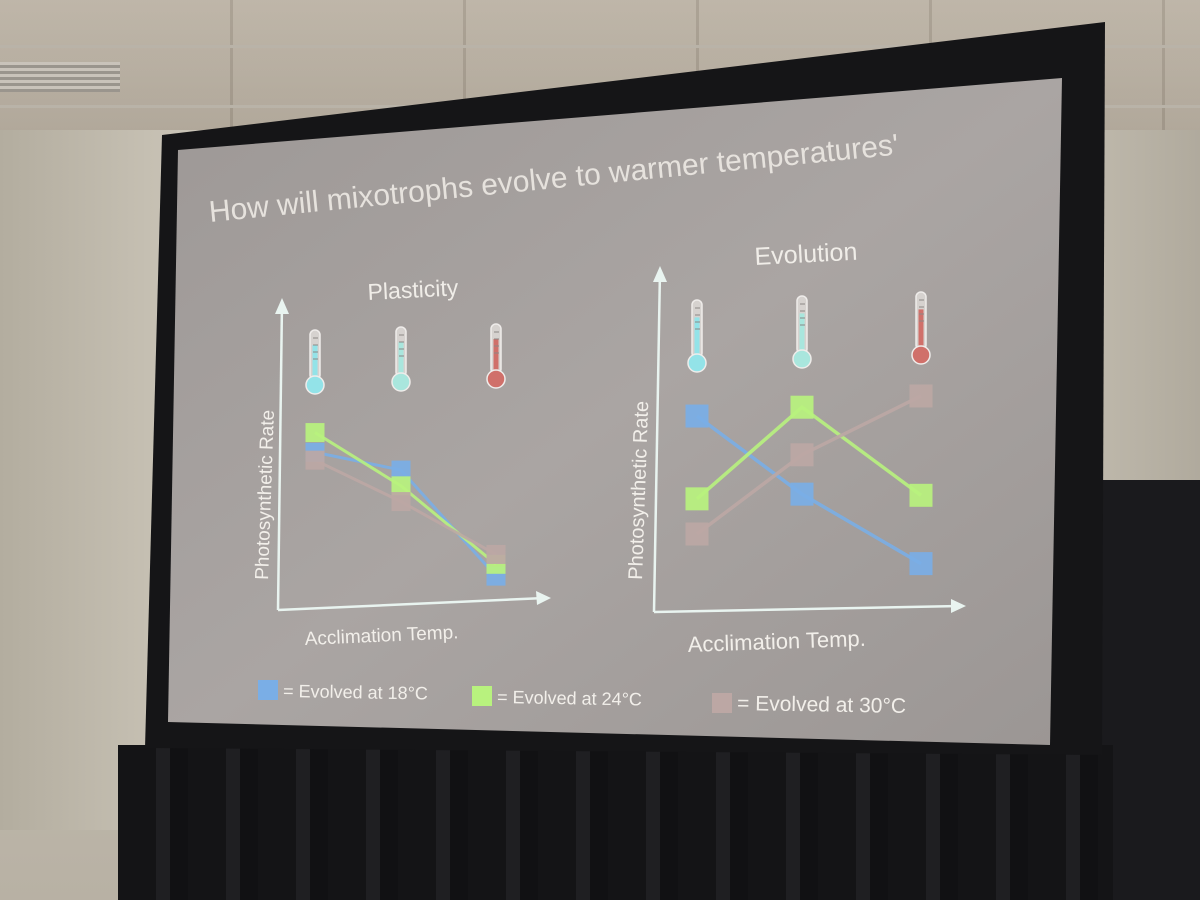 Image resolution: width=1200 pixels, height=900 pixels. I want to click on axes-plasticity, so click(413, 455).